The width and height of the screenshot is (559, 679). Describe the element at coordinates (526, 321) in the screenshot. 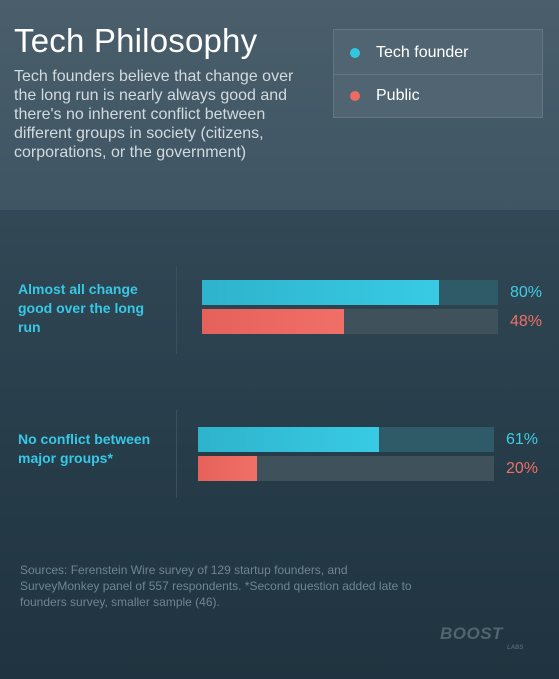

I see `value-label-public-1: 48%` at that location.